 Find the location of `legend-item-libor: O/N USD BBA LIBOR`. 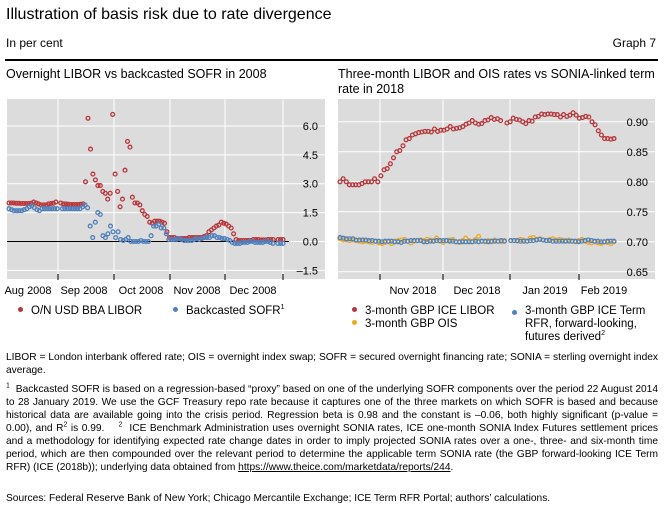

legend-item-libor: O/N USD BBA LIBOR is located at coordinates (80, 311).